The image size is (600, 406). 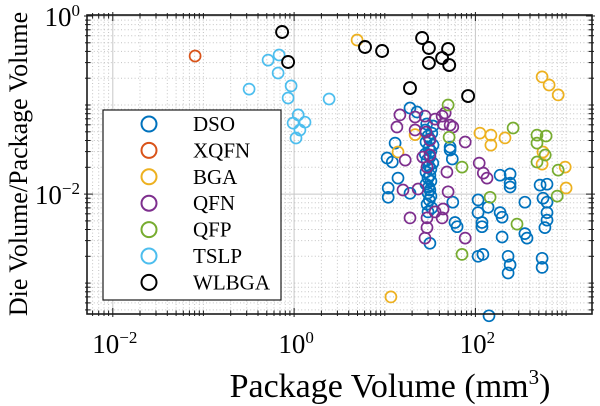 What do you see at coordinates (212, 230) in the screenshot?
I see `legend-label-QFP: QFP` at bounding box center [212, 230].